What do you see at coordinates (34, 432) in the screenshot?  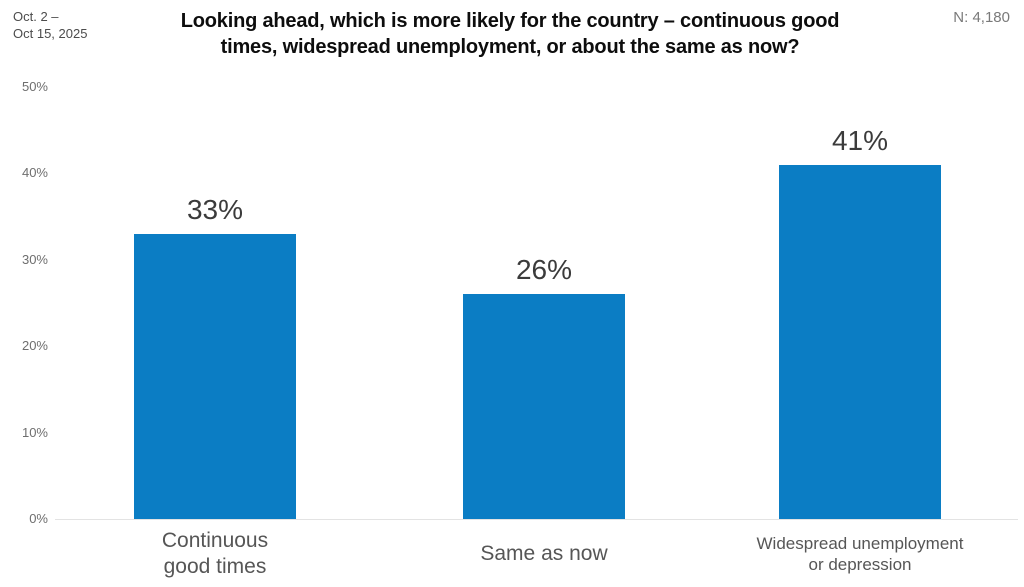 I see `y-axis-tick-label: 10%` at bounding box center [34, 432].